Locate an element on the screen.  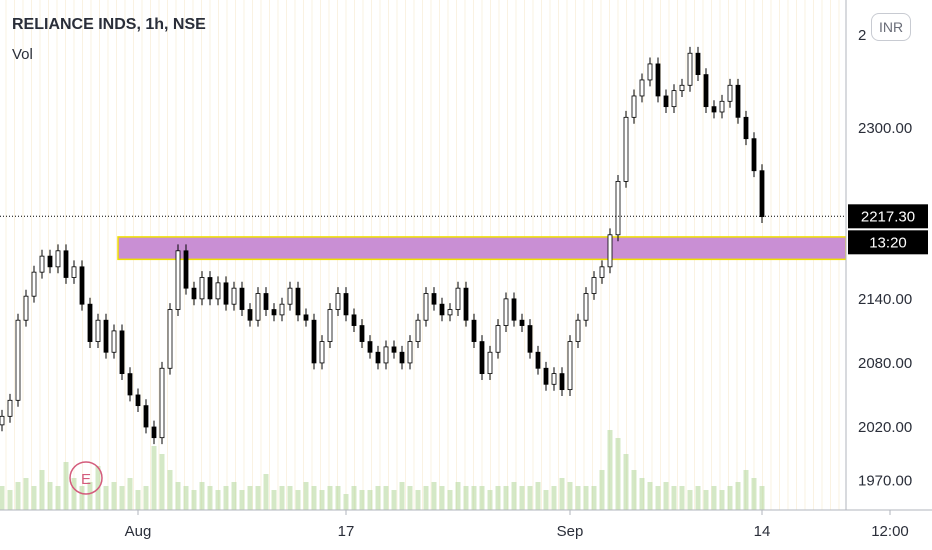
time-axis is located at coordinates (466, 530).